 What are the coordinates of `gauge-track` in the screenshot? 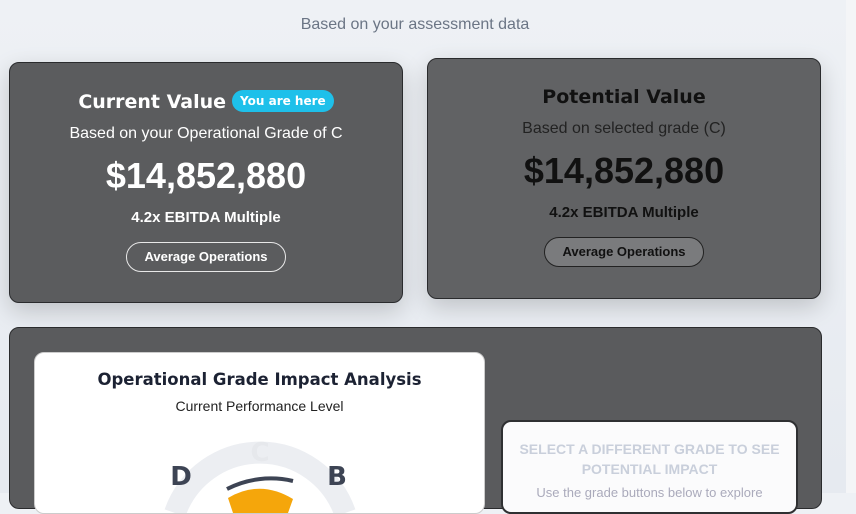 It's located at (260, 477).